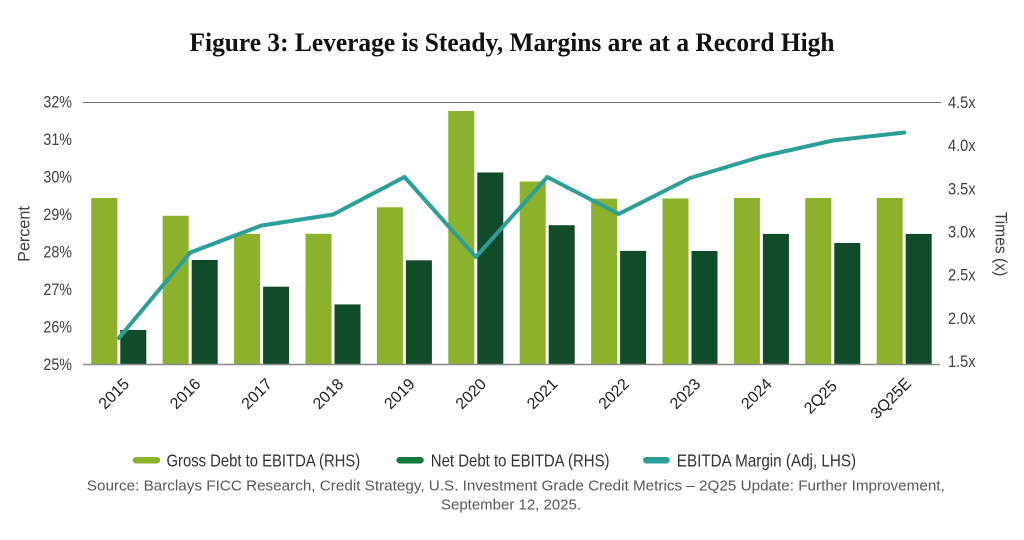 The width and height of the screenshot is (1024, 540). Describe the element at coordinates (962, 319) in the screenshot. I see `svg-text: 2.0x` at that location.